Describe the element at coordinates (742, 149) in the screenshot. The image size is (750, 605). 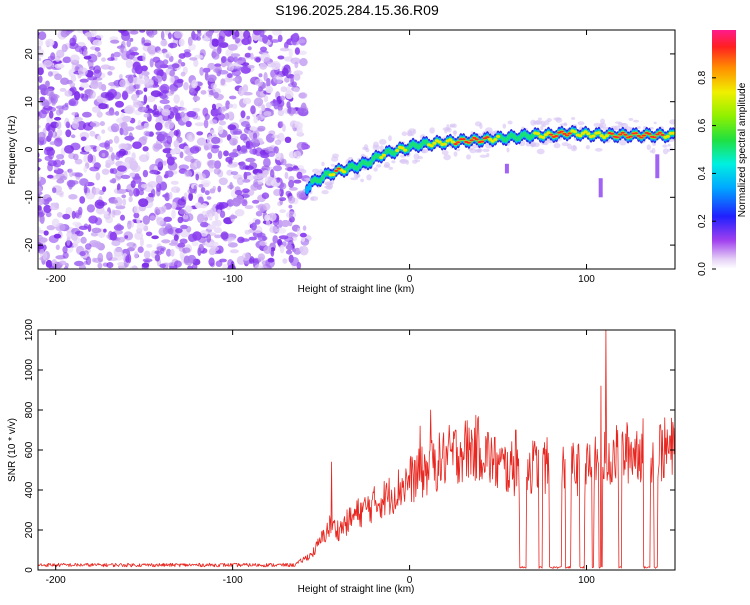
I see `colorbar-label: Normalized spectral amplitude` at that location.